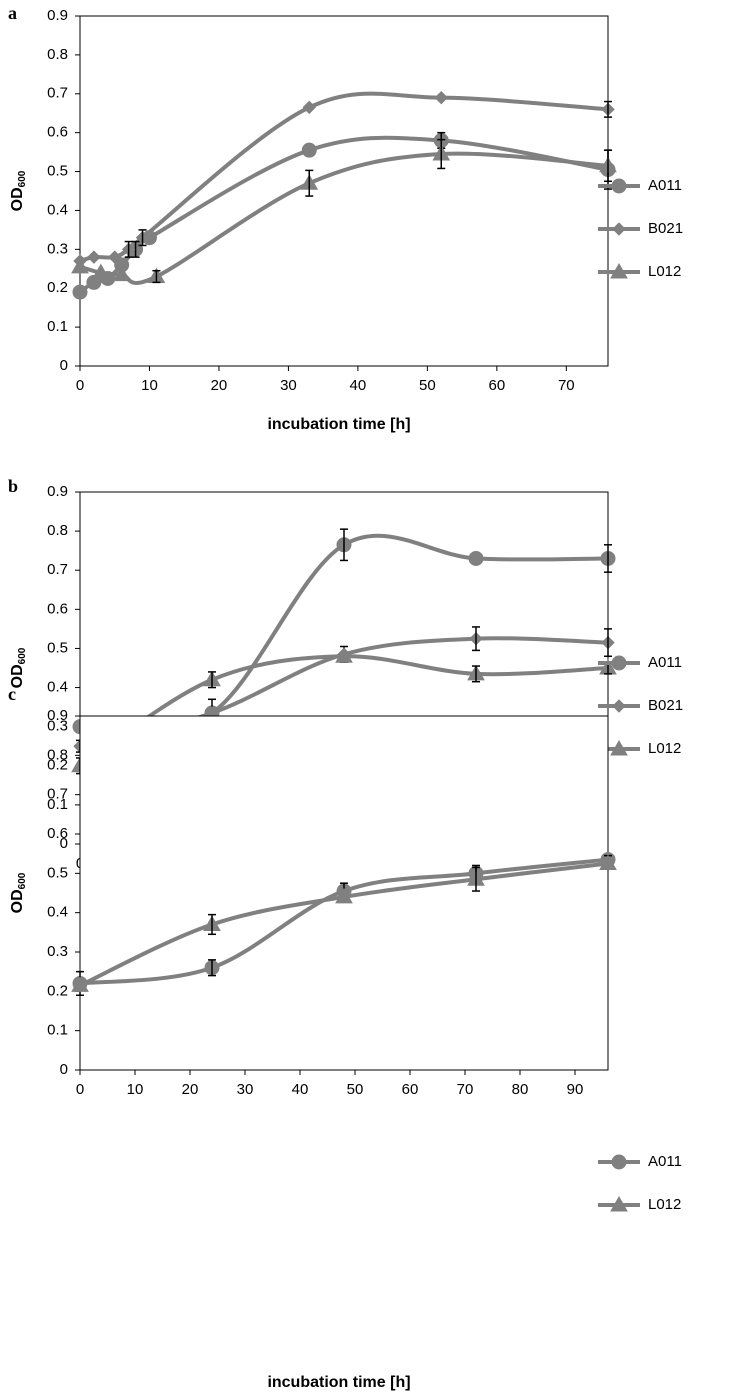 The width and height of the screenshot is (750, 1394). Describe the element at coordinates (12, 13) in the screenshot. I see `panel-label: a` at that location.